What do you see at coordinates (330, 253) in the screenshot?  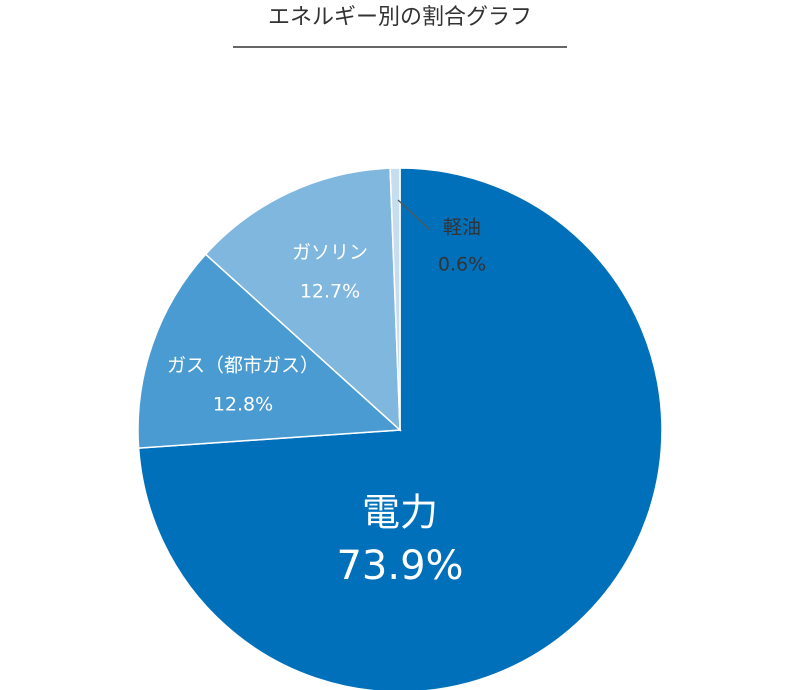 I see `slice-label: ガソリン` at bounding box center [330, 253].